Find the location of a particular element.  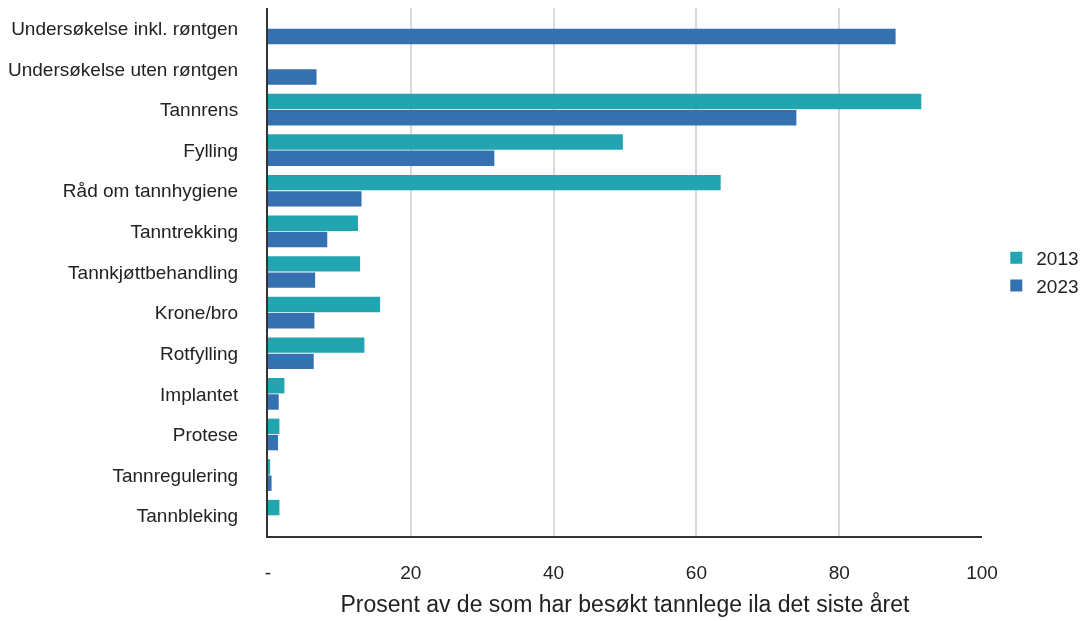

y-tick-label: Tannbleking is located at coordinates (187, 516).